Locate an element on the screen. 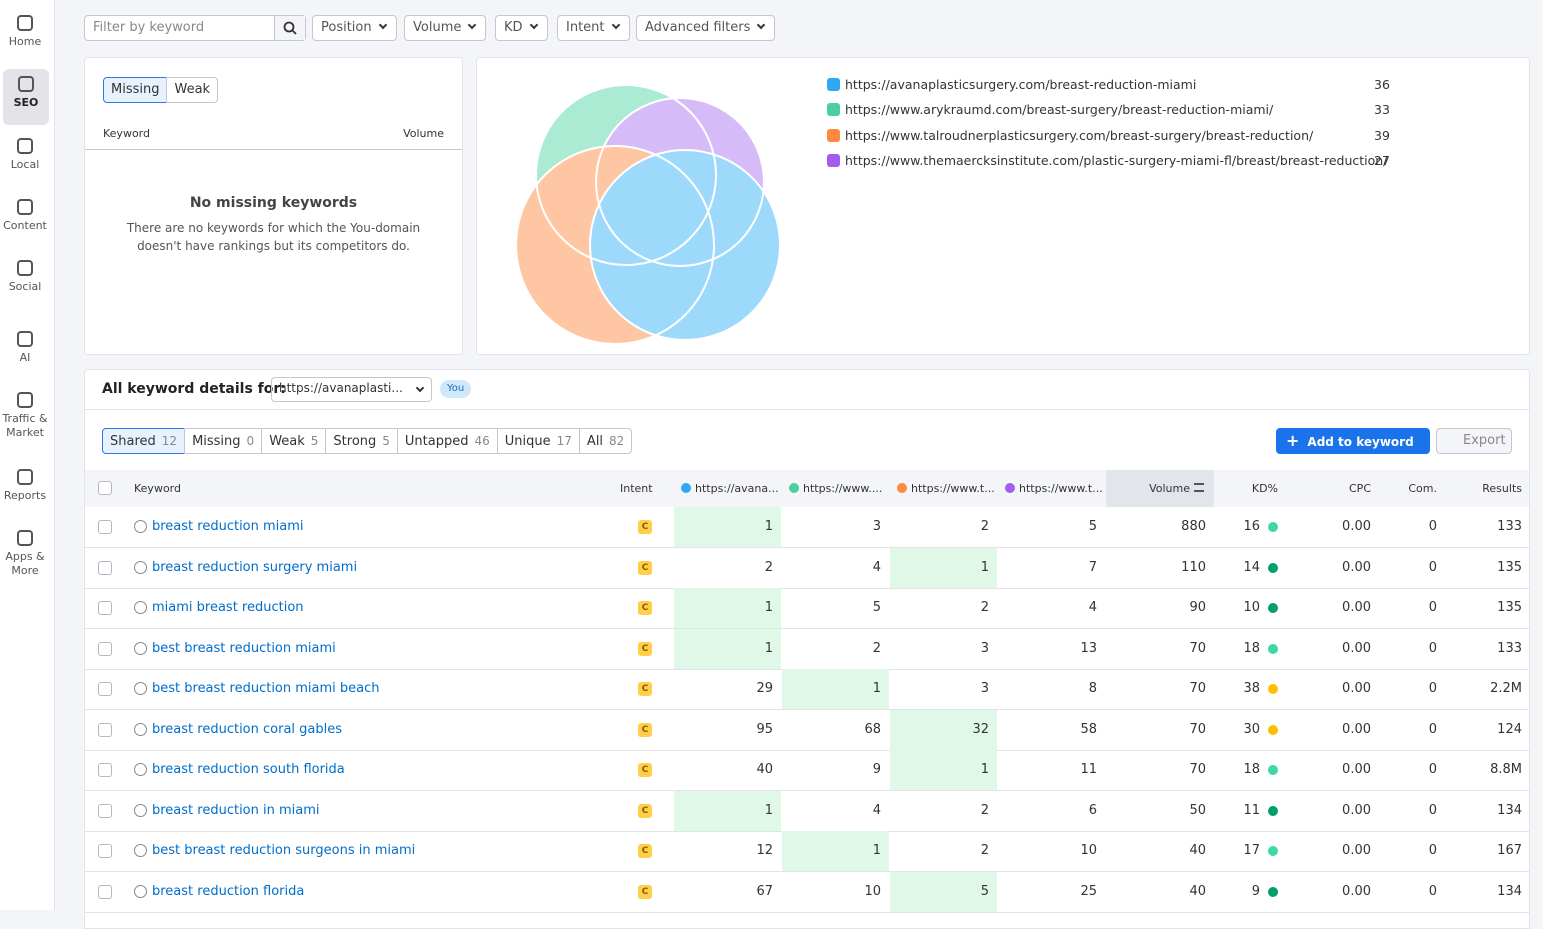  tab: Strong 5 is located at coordinates (361, 441).